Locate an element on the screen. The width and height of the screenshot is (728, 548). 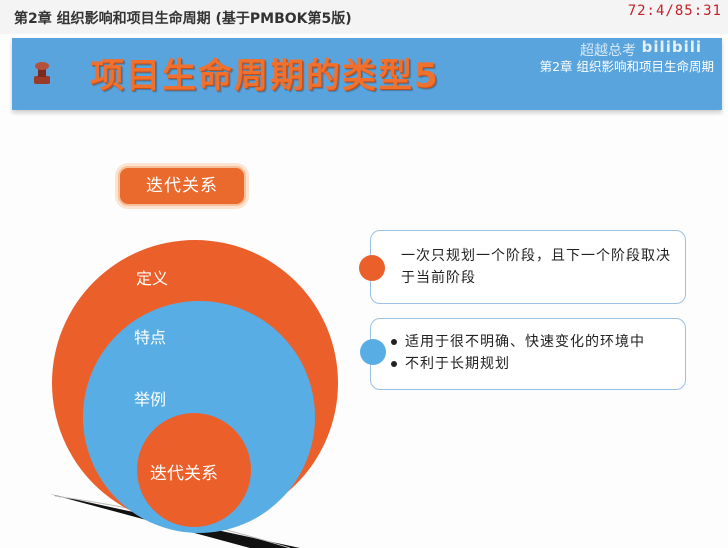
slide-title: 项目生命周期的类型5 is located at coordinates (265, 76).